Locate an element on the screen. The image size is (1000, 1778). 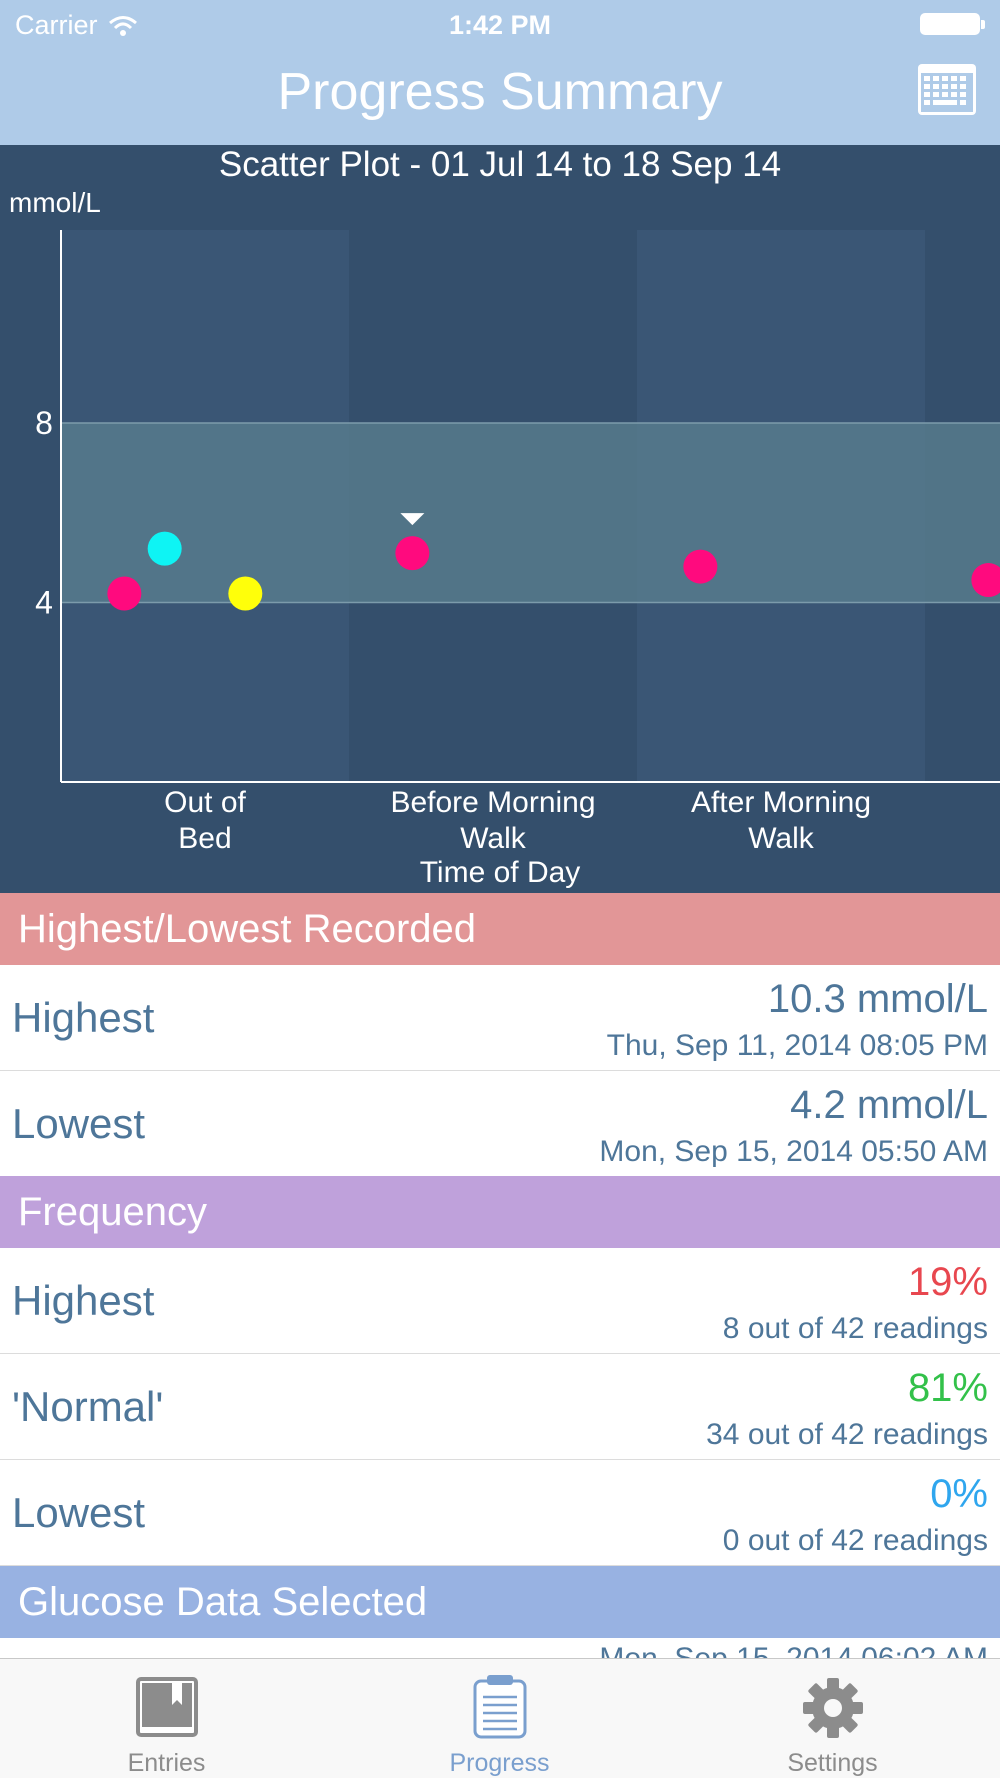
carrier-label: Carrier is located at coordinates (56, 25).